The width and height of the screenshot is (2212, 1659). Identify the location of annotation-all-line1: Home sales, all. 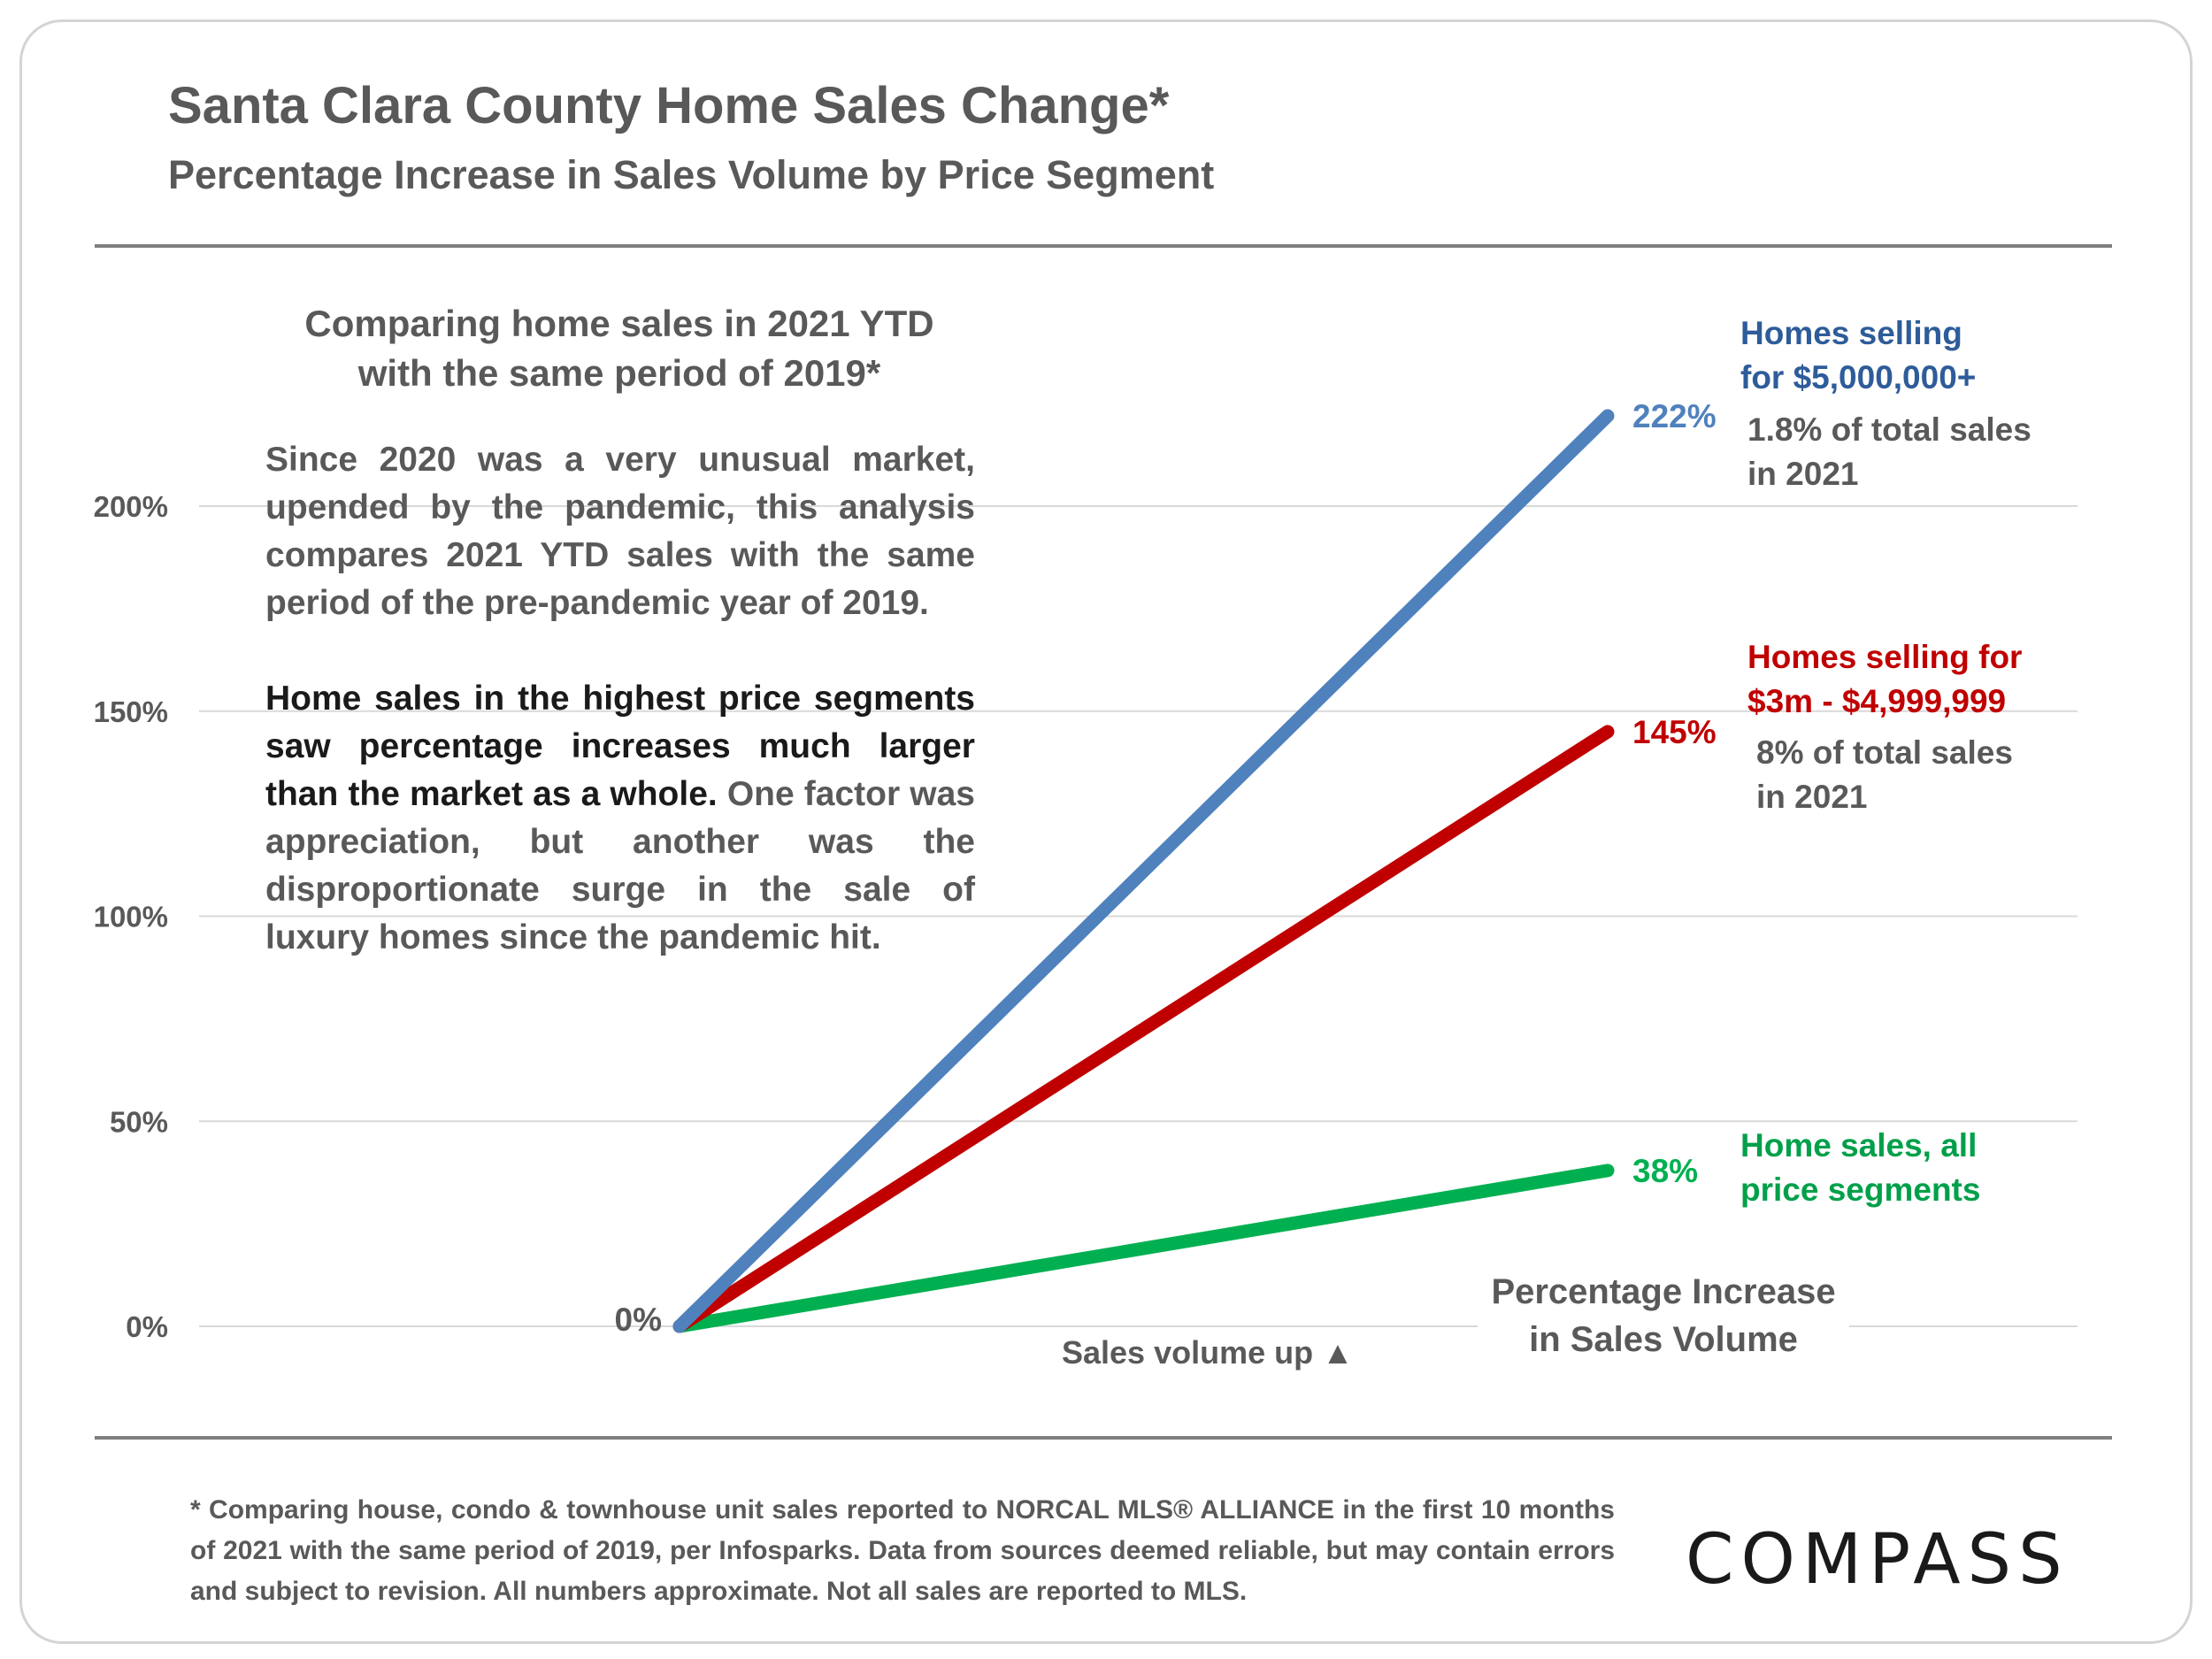
(1859, 1146).